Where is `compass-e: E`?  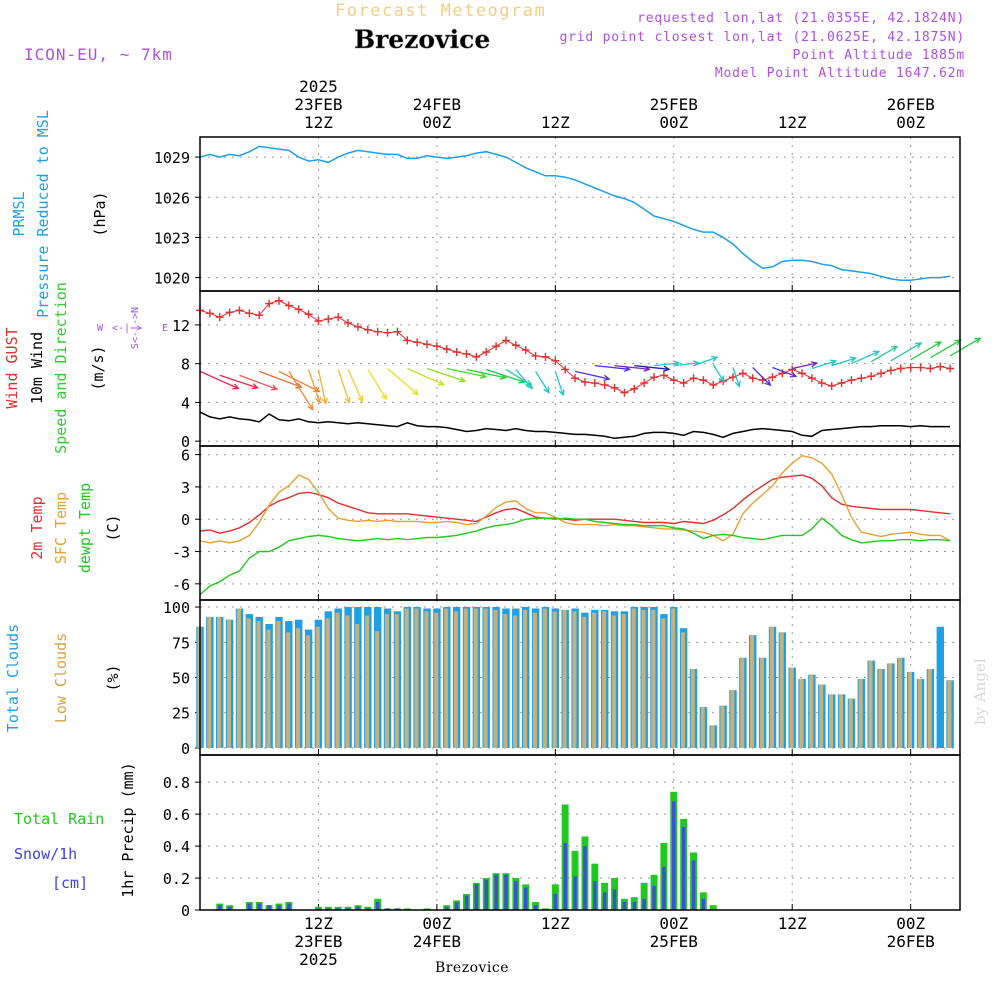
compass-e: E is located at coordinates (165, 328).